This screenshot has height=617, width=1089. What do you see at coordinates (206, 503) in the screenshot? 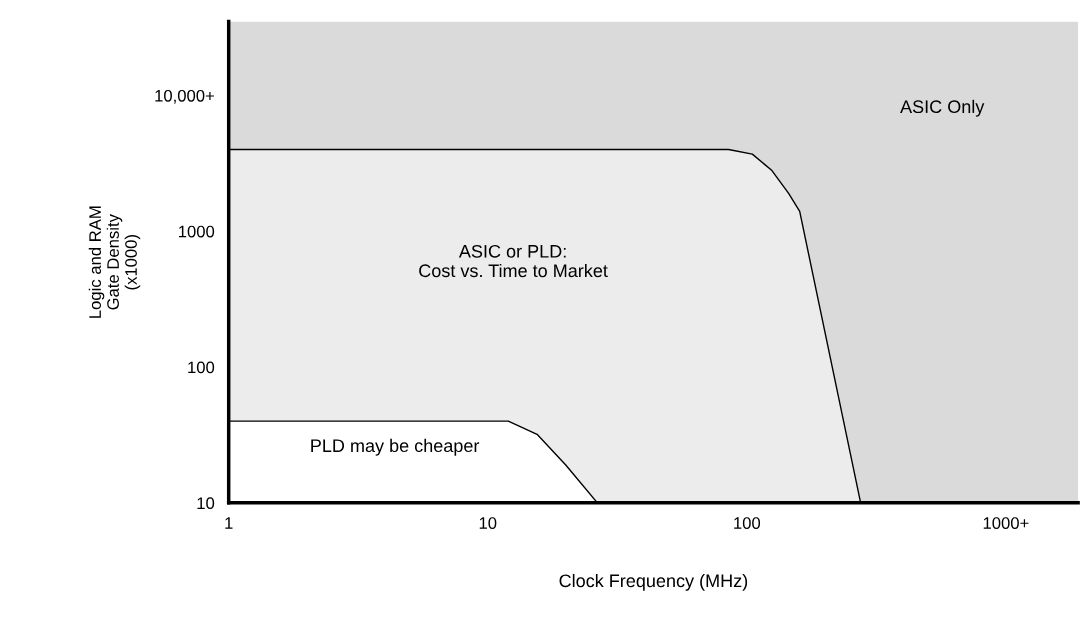
I see `y-tick-label: 10` at bounding box center [206, 503].